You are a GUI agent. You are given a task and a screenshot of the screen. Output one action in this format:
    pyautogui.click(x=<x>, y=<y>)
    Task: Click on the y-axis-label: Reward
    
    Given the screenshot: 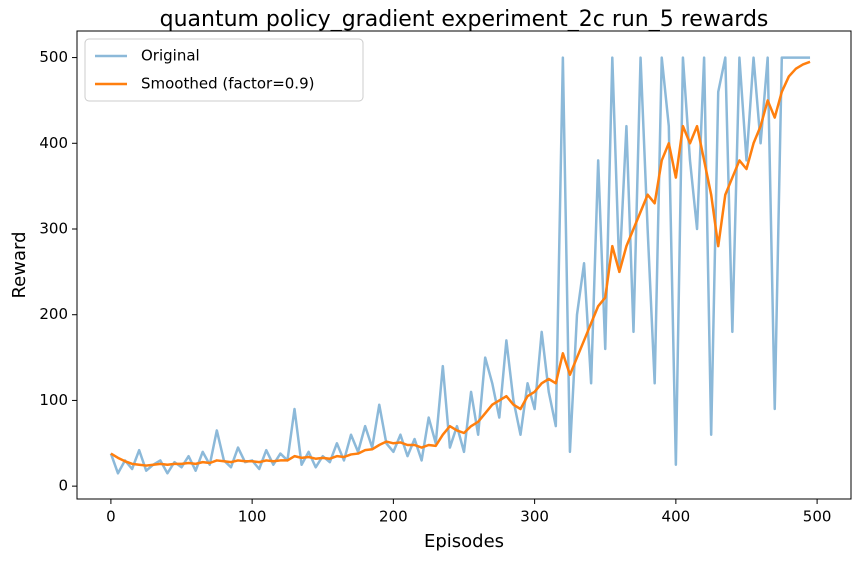 What is the action you would take?
    pyautogui.click(x=19, y=264)
    